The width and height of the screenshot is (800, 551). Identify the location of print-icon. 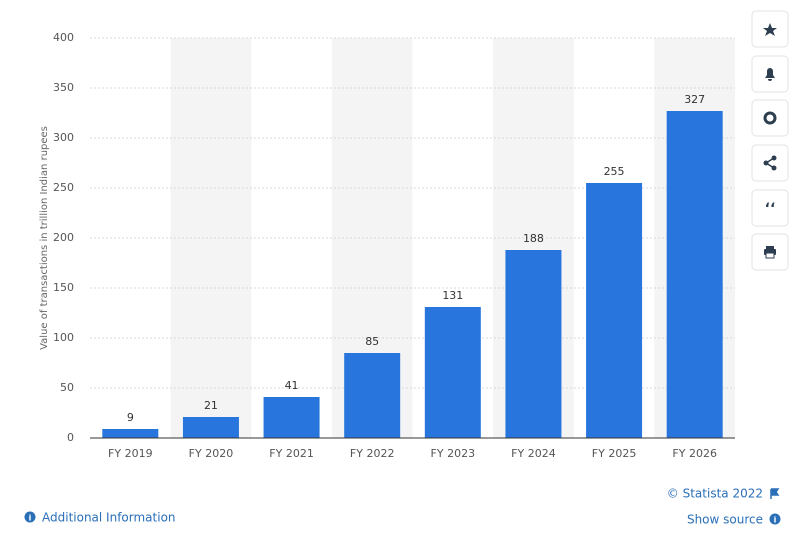
(770, 252).